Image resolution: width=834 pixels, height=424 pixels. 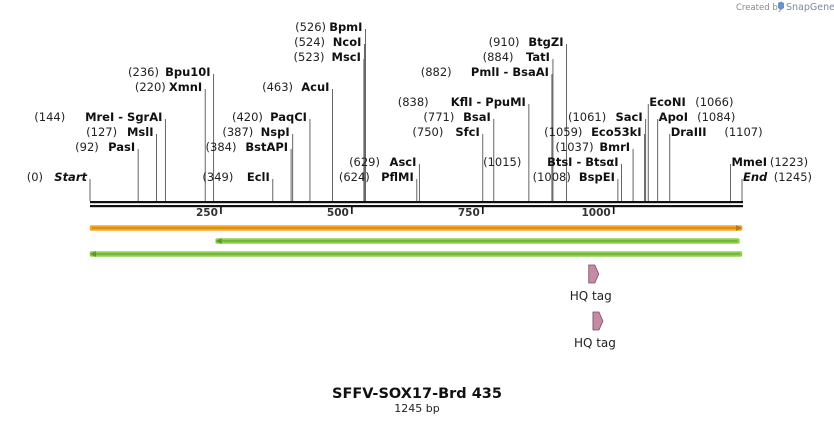 What do you see at coordinates (448, 163) in the screenshot?
I see `restriction-site: SfcI (750)` at bounding box center [448, 163].